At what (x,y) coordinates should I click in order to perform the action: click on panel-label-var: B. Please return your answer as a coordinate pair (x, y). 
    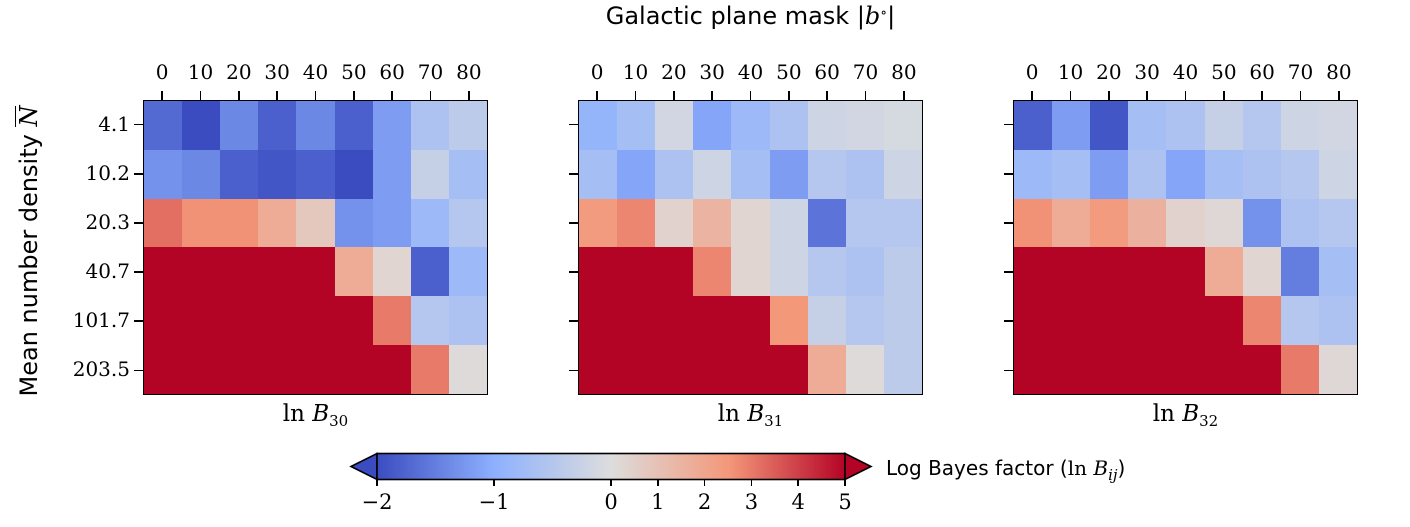
    Looking at the image, I should click on (321, 414).